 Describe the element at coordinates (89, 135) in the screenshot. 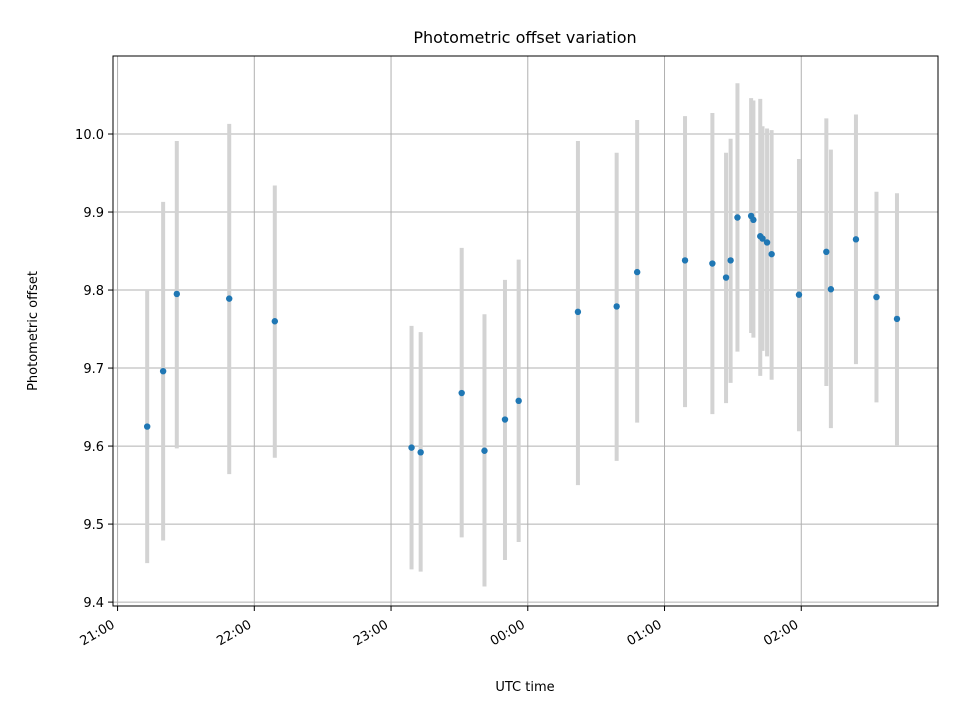

I see `y-tick-label: 10.0` at that location.